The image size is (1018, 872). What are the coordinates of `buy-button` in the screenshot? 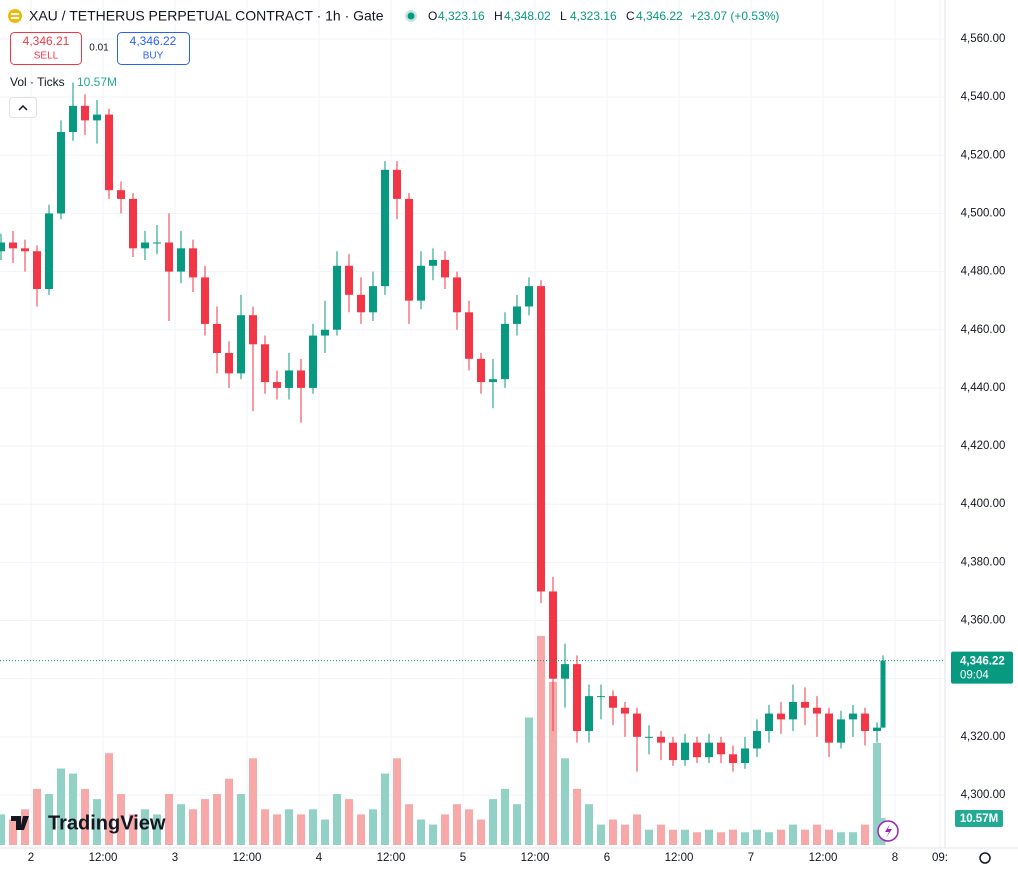 It's located at (153, 48).